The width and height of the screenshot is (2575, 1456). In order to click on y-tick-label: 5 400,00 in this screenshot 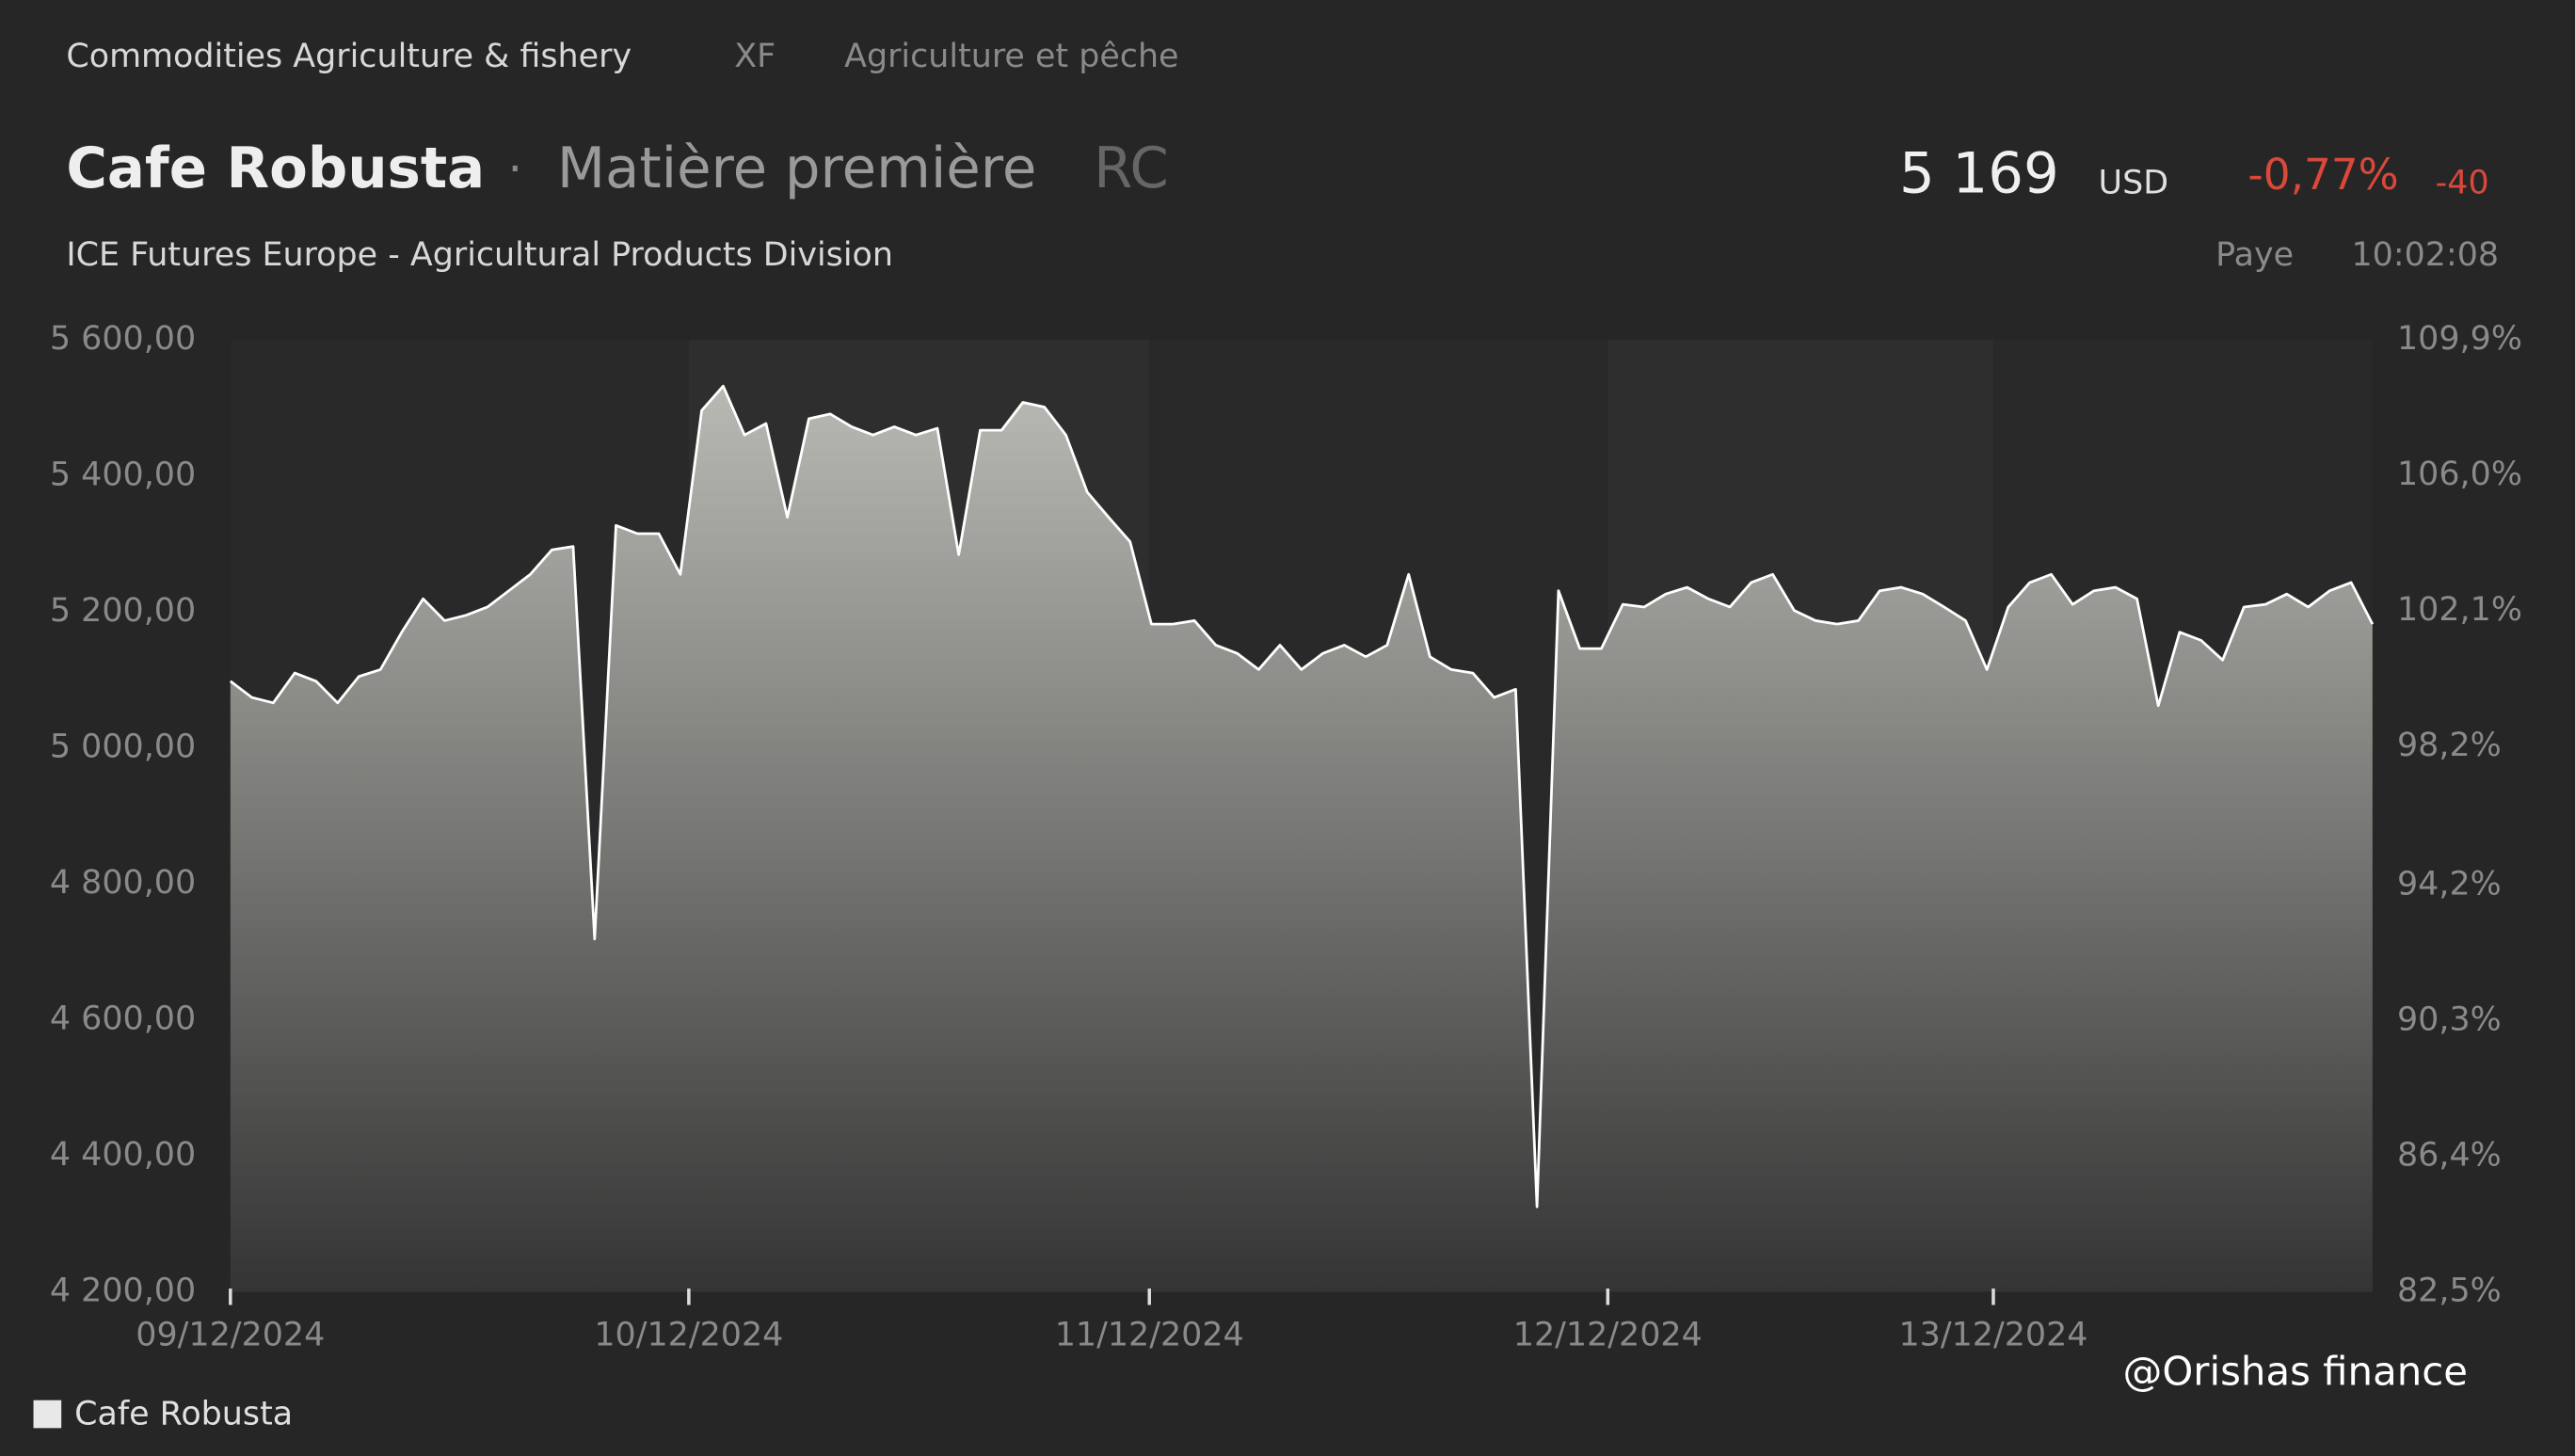, I will do `click(123, 475)`.